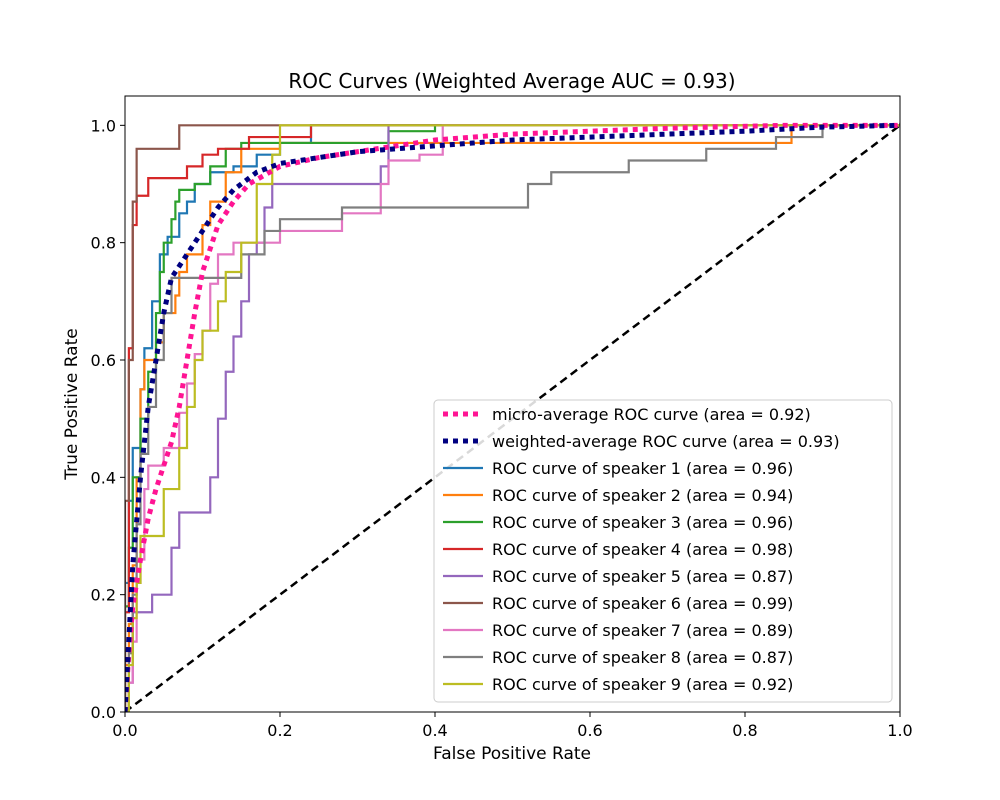  Describe the element at coordinates (642, 468) in the screenshot. I see `legend-label: ROC curve of speaker 1 (area = 0.96)` at that location.